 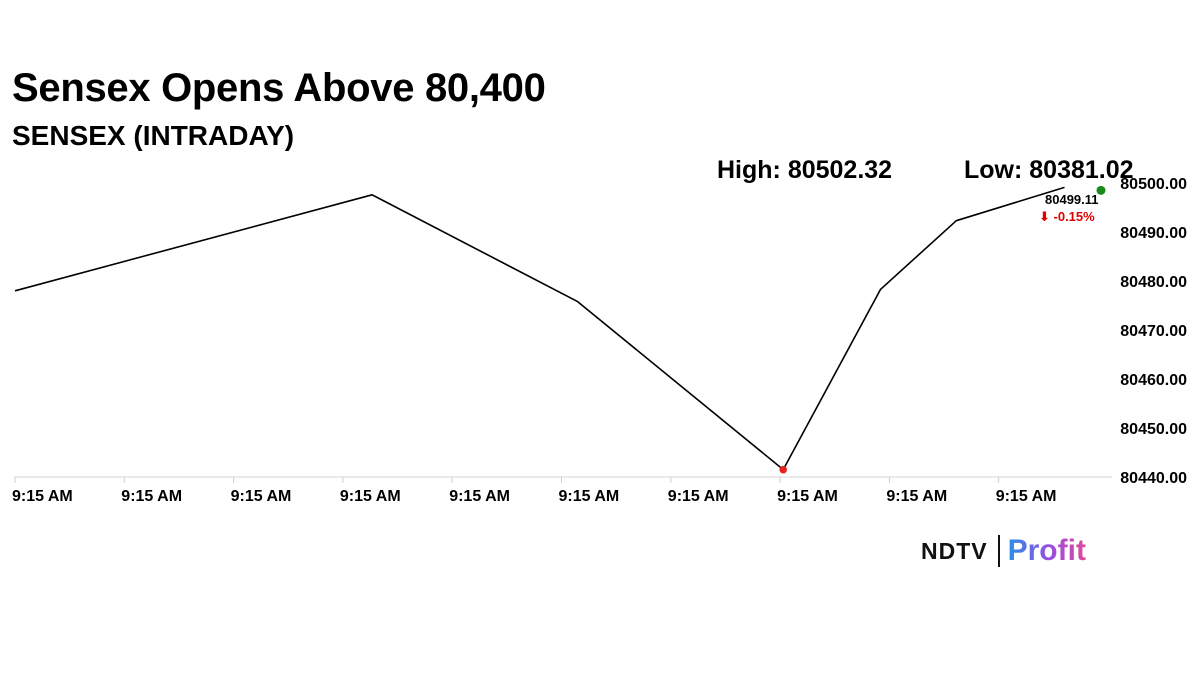 What do you see at coordinates (1049, 170) in the screenshot?
I see `low-value-label: Low: 80381.02` at bounding box center [1049, 170].